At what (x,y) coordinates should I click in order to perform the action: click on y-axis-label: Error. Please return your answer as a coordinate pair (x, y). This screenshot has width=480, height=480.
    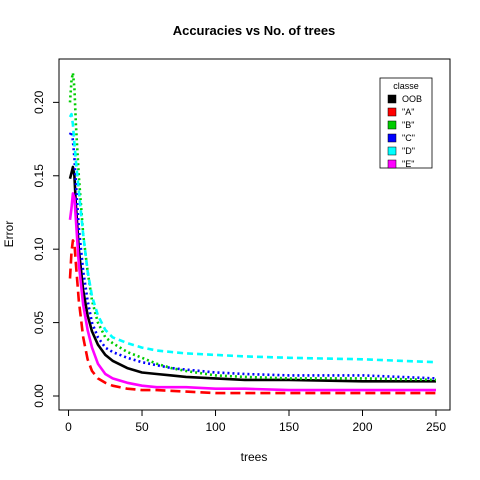
    Looking at the image, I should click on (9, 234).